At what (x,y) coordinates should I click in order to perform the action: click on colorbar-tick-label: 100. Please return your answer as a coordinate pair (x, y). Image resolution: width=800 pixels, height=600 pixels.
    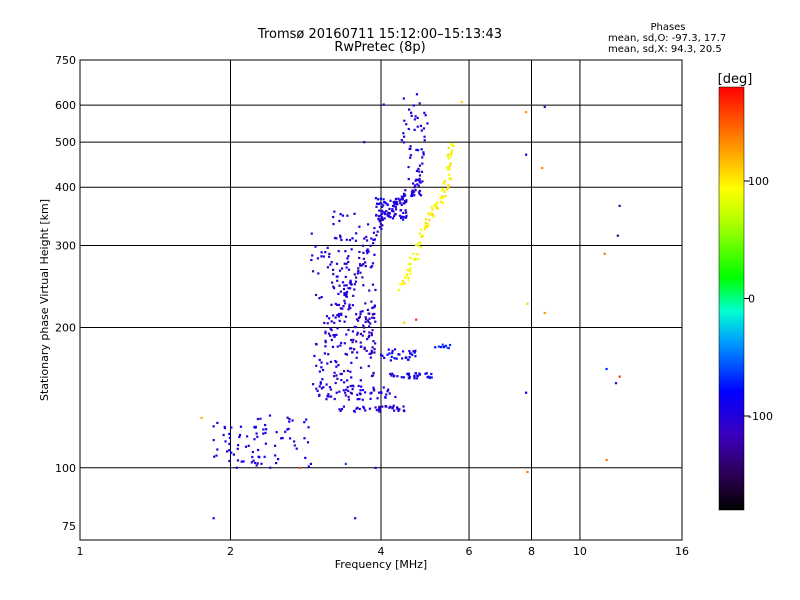
    Looking at the image, I should click on (758, 181).